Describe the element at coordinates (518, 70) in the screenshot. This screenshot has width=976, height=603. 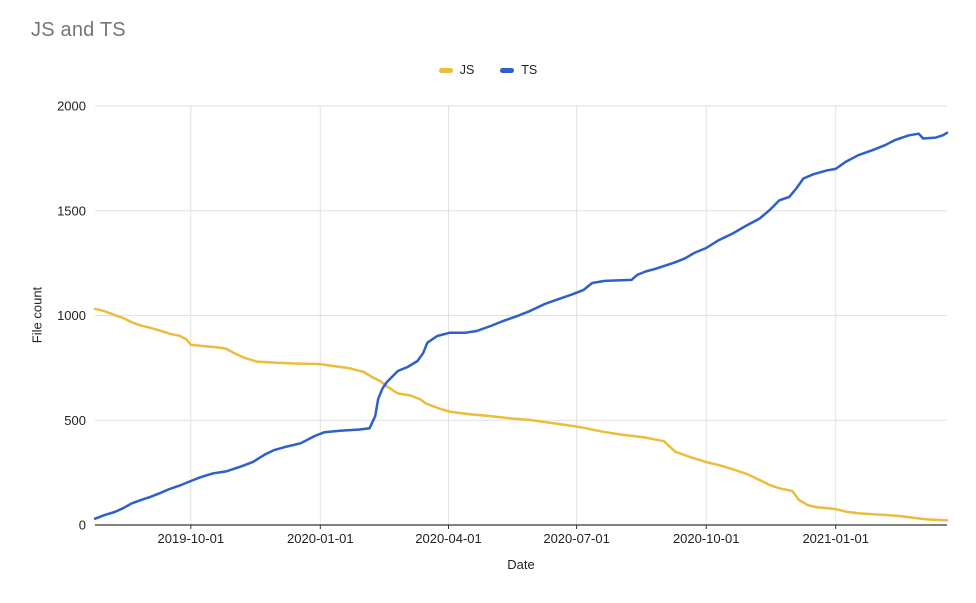
I see `legend-item-ts: TS` at that location.